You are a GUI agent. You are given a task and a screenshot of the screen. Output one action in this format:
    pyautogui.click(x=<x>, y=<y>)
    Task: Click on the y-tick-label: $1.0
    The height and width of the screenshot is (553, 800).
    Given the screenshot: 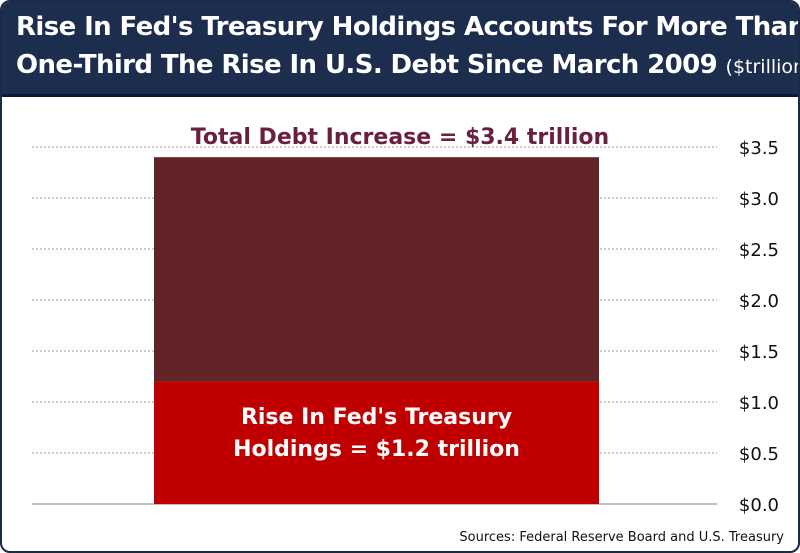 What is the action you would take?
    pyautogui.click(x=759, y=403)
    